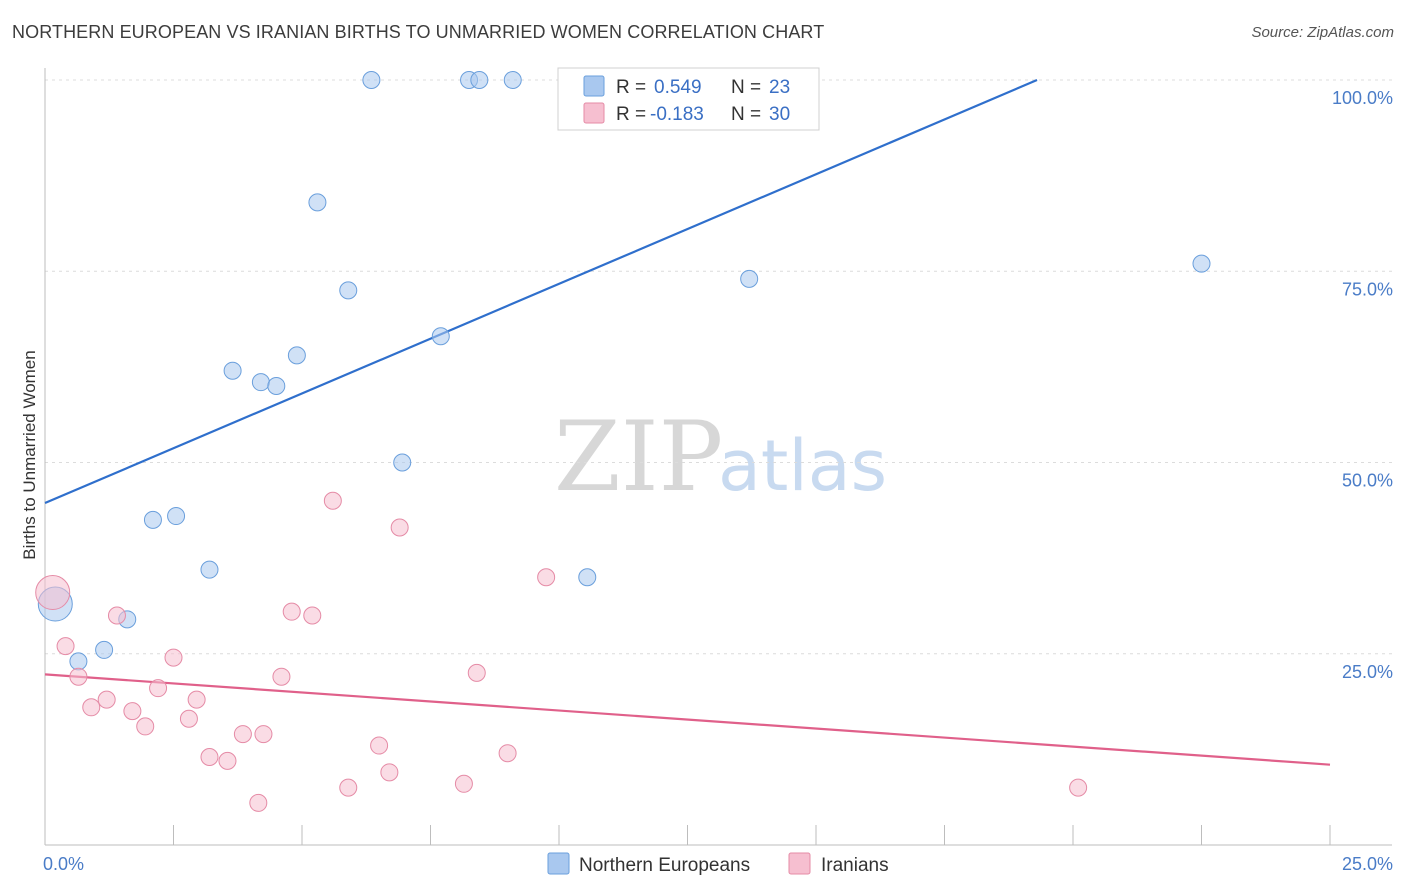 The image size is (1406, 892). I want to click on bottom-legend-swatch-iranians, so click(799, 863).